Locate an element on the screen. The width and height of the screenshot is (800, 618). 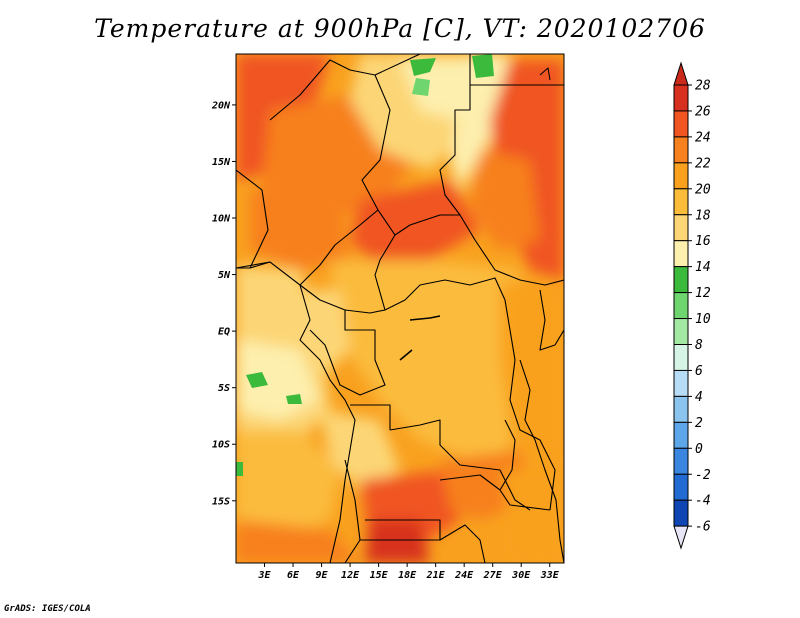
colorbar-label: 4 is located at coordinates (699, 397).